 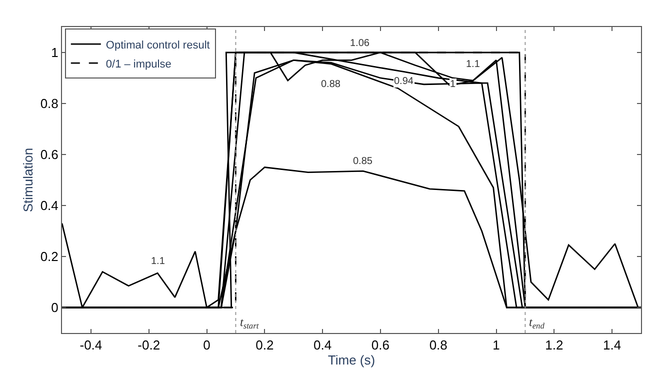 What do you see at coordinates (360, 43) in the screenshot?
I see `annotation: 1.06` at bounding box center [360, 43].